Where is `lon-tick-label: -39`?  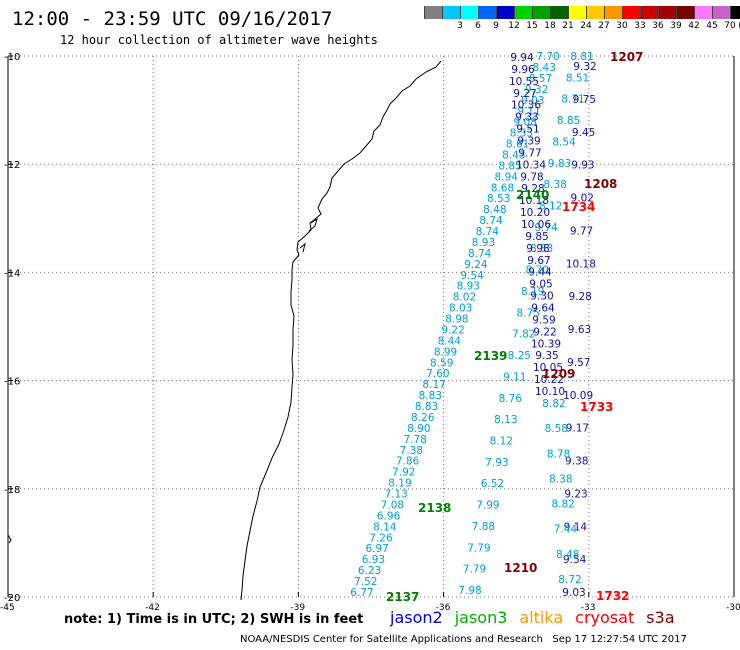 lon-tick-label: -39 is located at coordinates (297, 608).